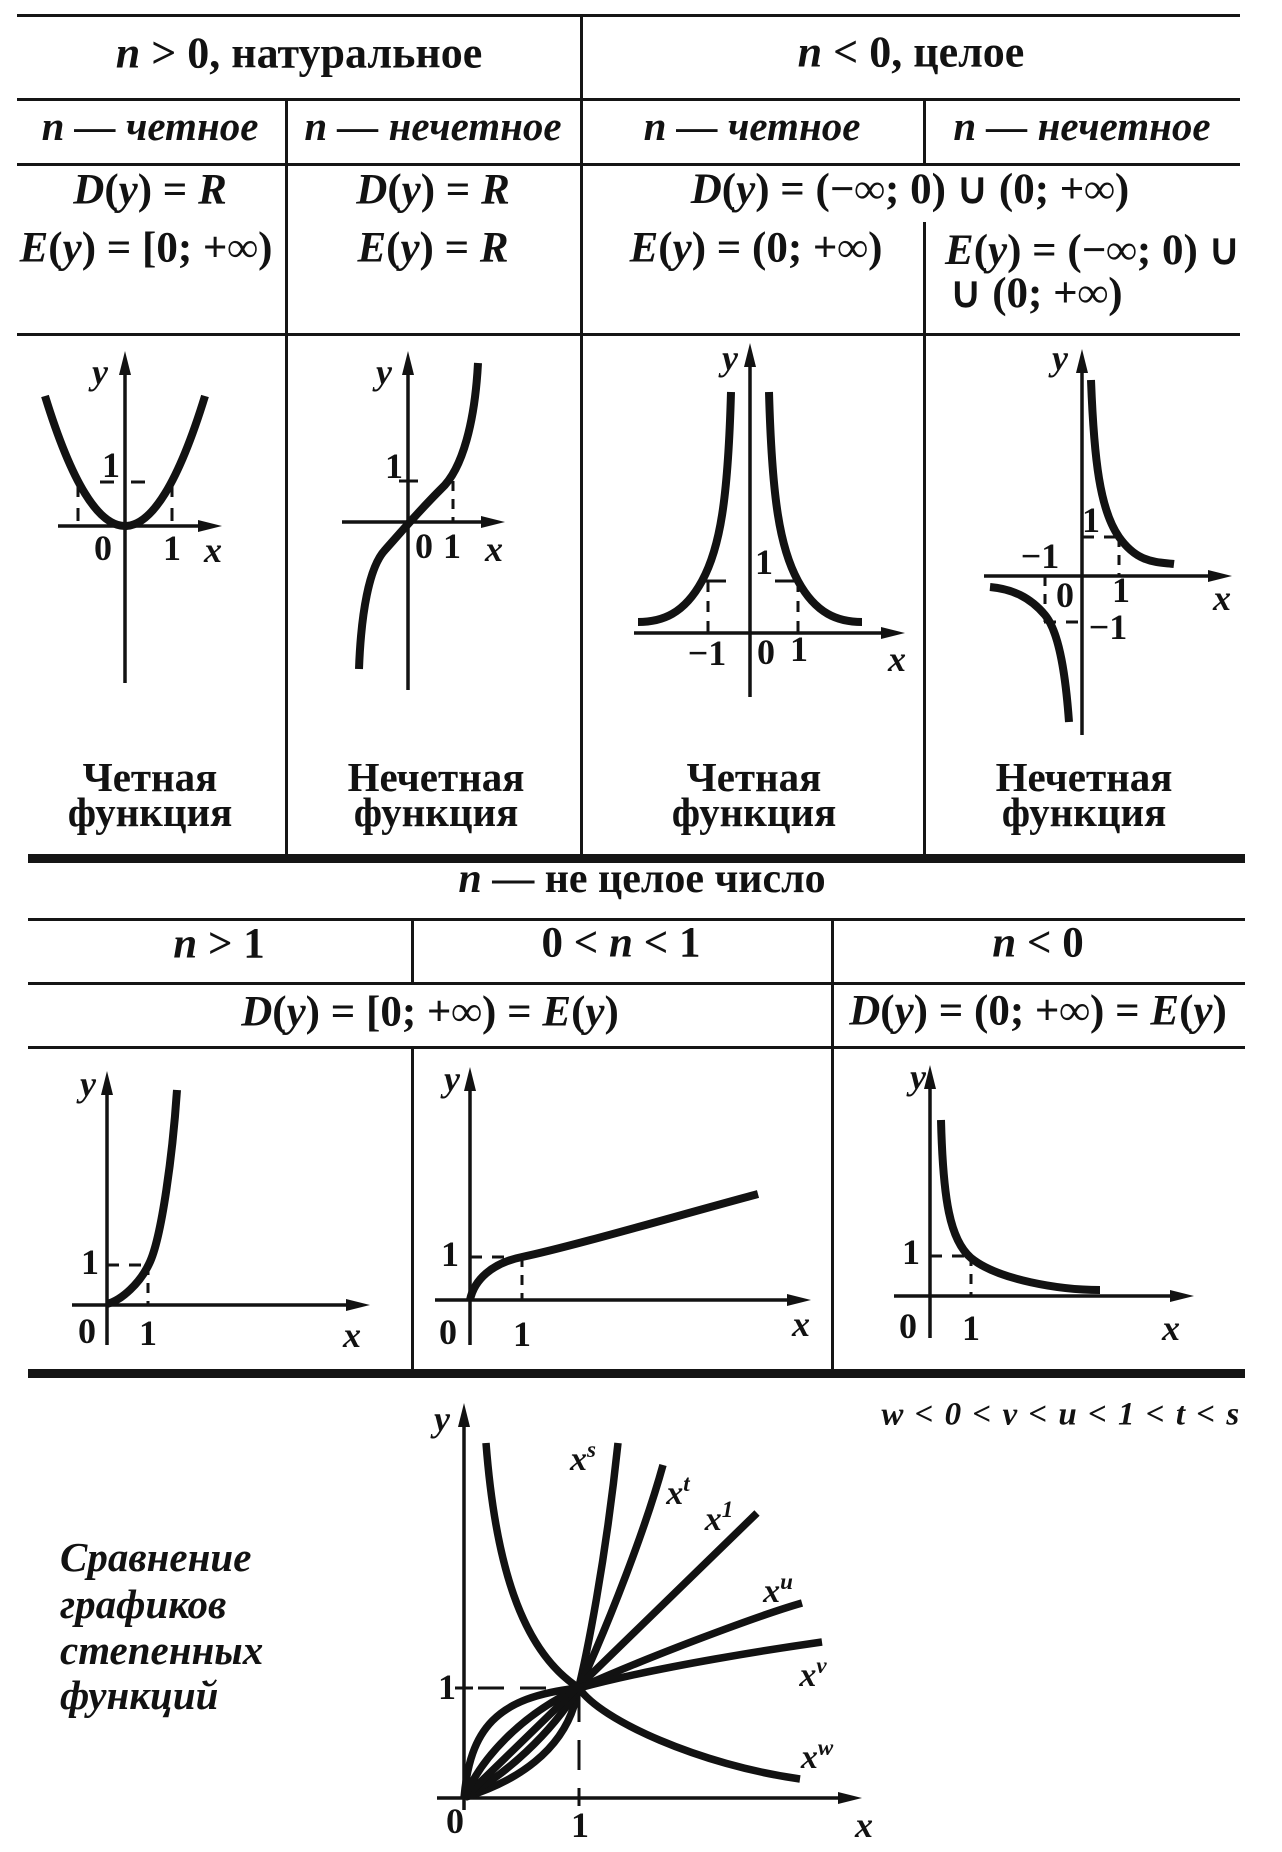 The width and height of the screenshot is (1282, 1852). What do you see at coordinates (582, 1457) in the screenshot?
I see `svg-text: xs` at bounding box center [582, 1457].